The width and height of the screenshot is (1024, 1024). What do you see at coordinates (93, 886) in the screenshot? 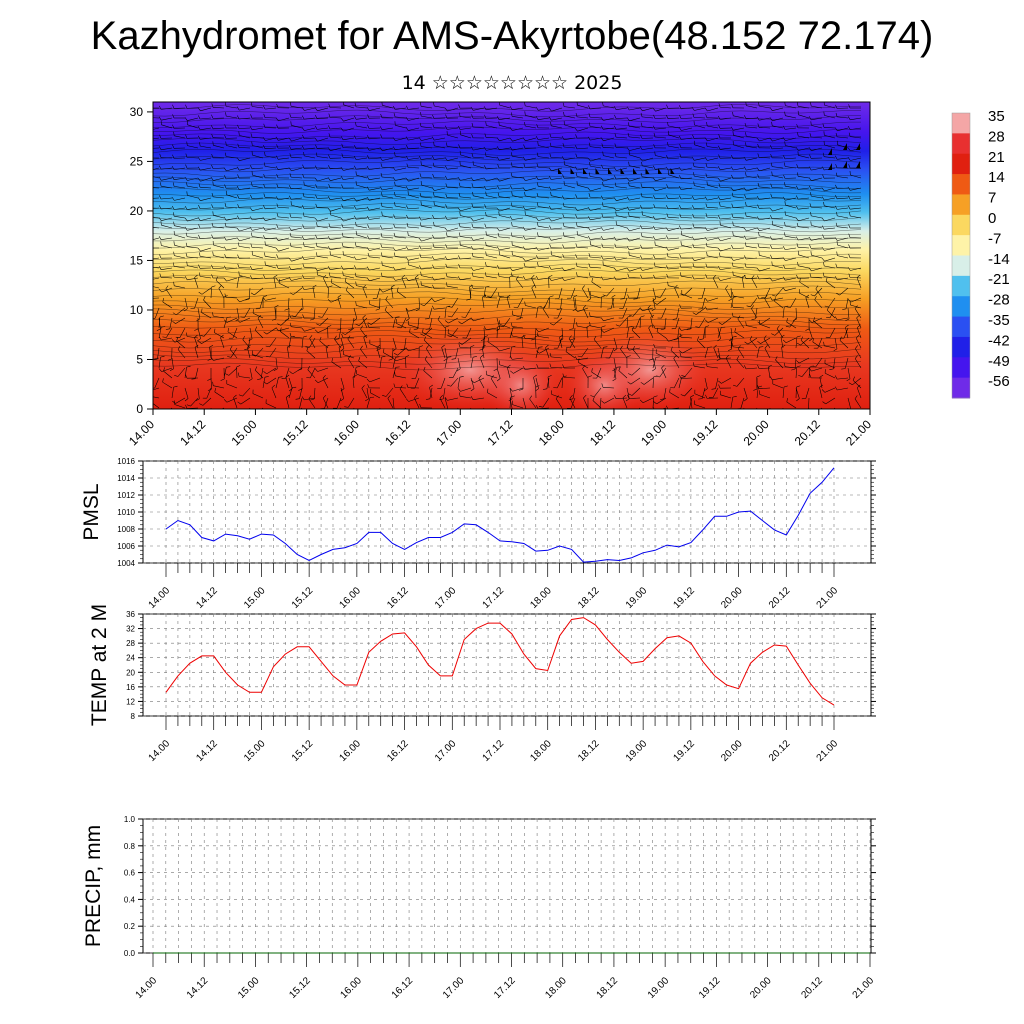
I see `y-axis-label: PRECIP, mm` at bounding box center [93, 886].